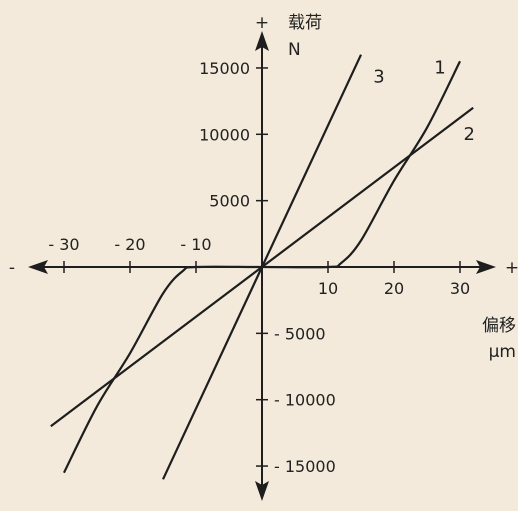 The image size is (518, 511). I want to click on y-axis-label: 载荷, so click(305, 23).